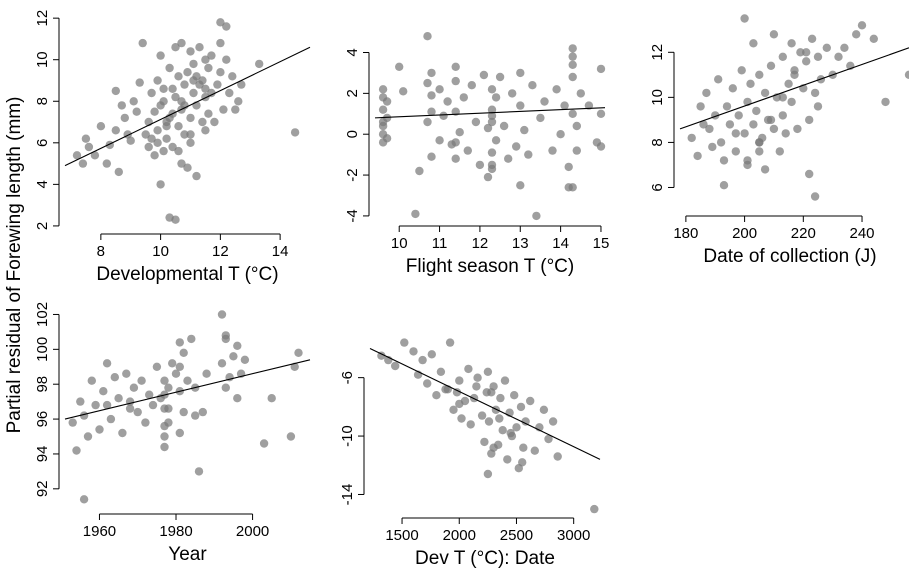 Image resolution: width=909 pixels, height=568 pixels. What do you see at coordinates (280, 251) in the screenshot?
I see `x-tick-label: 14` at bounding box center [280, 251].